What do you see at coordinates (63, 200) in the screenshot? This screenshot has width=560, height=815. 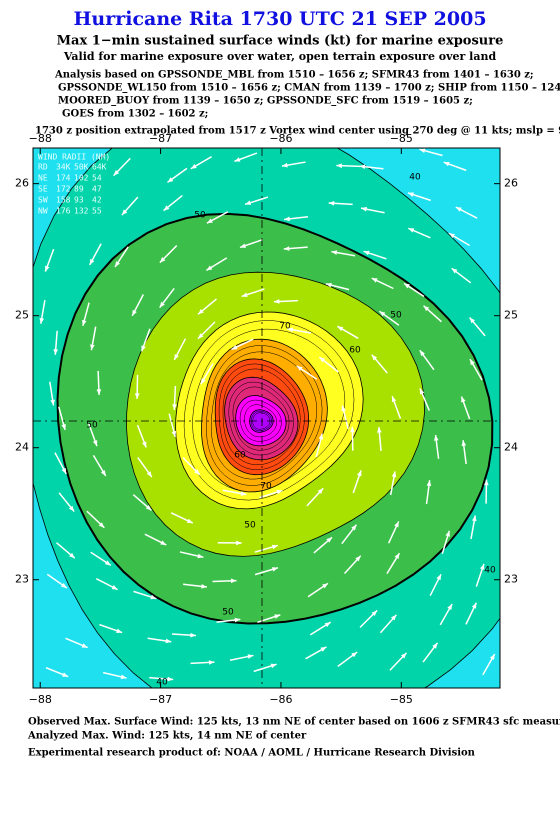 I see `radii-cell: 158` at bounding box center [63, 200].